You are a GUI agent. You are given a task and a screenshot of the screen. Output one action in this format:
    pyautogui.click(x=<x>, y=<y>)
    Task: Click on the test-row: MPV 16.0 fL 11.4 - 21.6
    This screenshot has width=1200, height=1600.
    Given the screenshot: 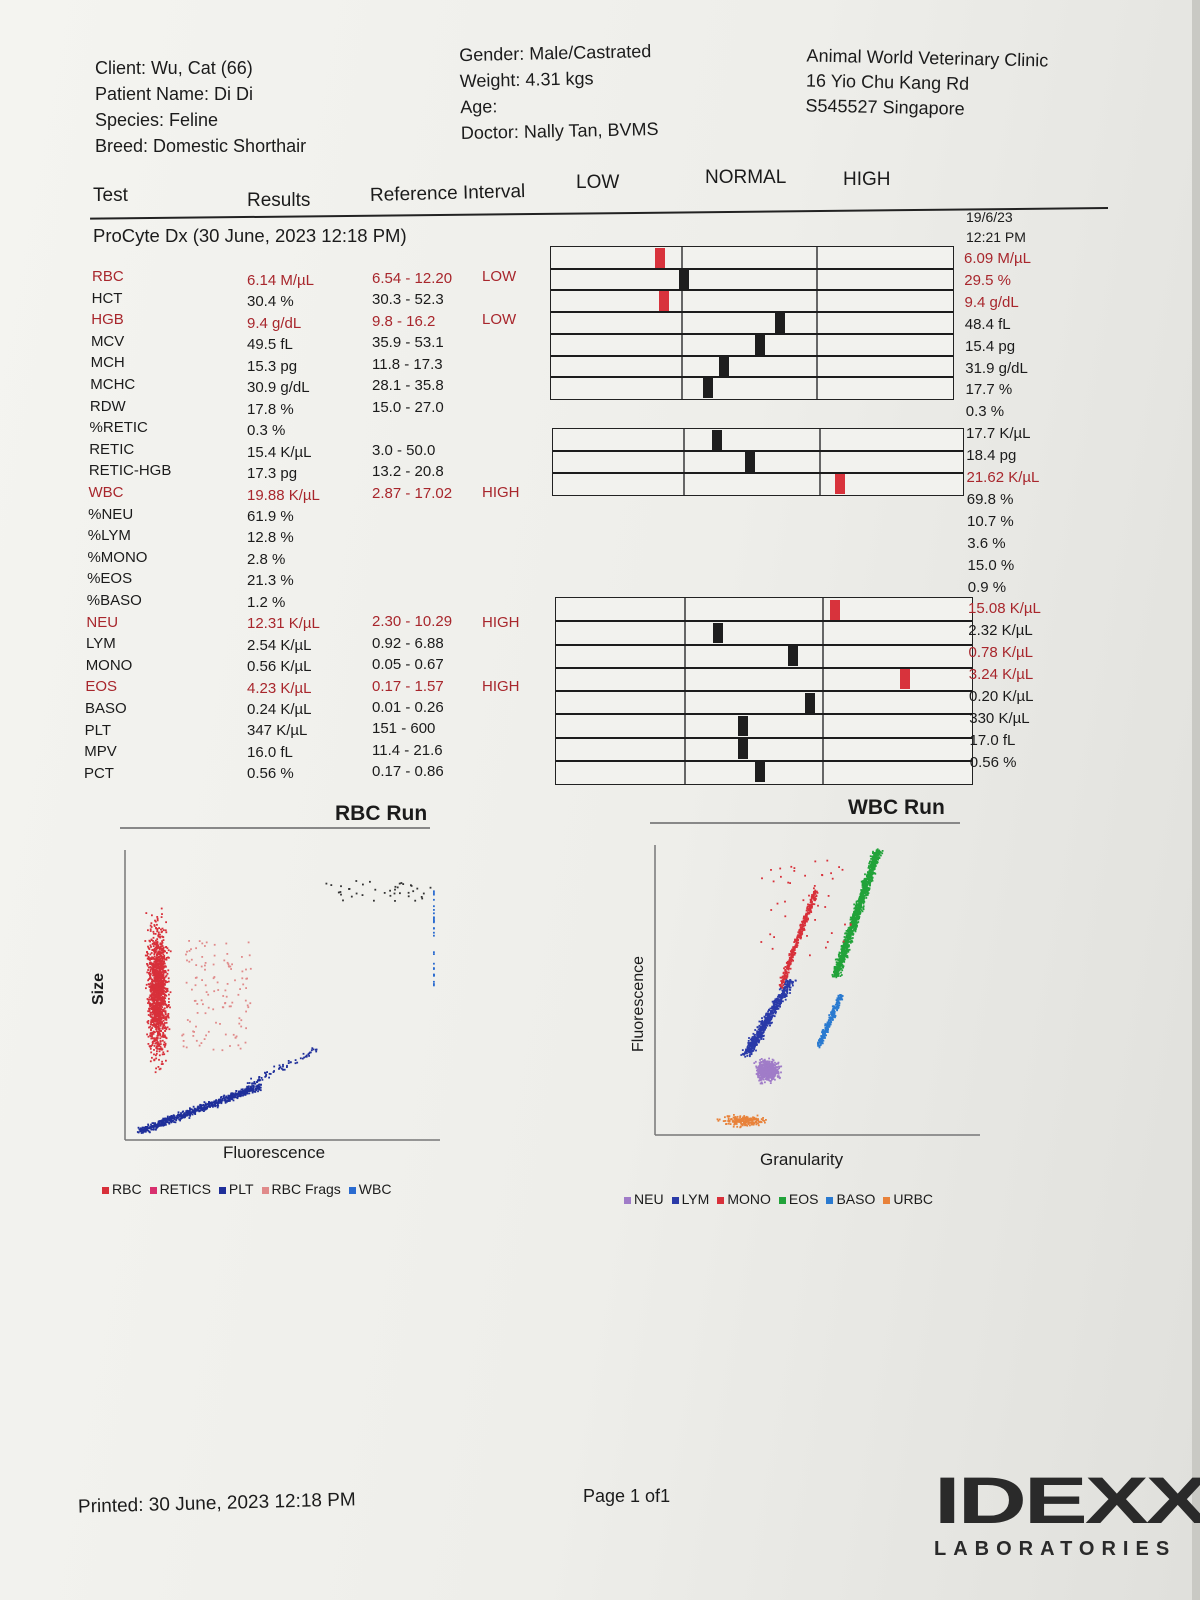 What is the action you would take?
    pyautogui.click(x=600, y=753)
    